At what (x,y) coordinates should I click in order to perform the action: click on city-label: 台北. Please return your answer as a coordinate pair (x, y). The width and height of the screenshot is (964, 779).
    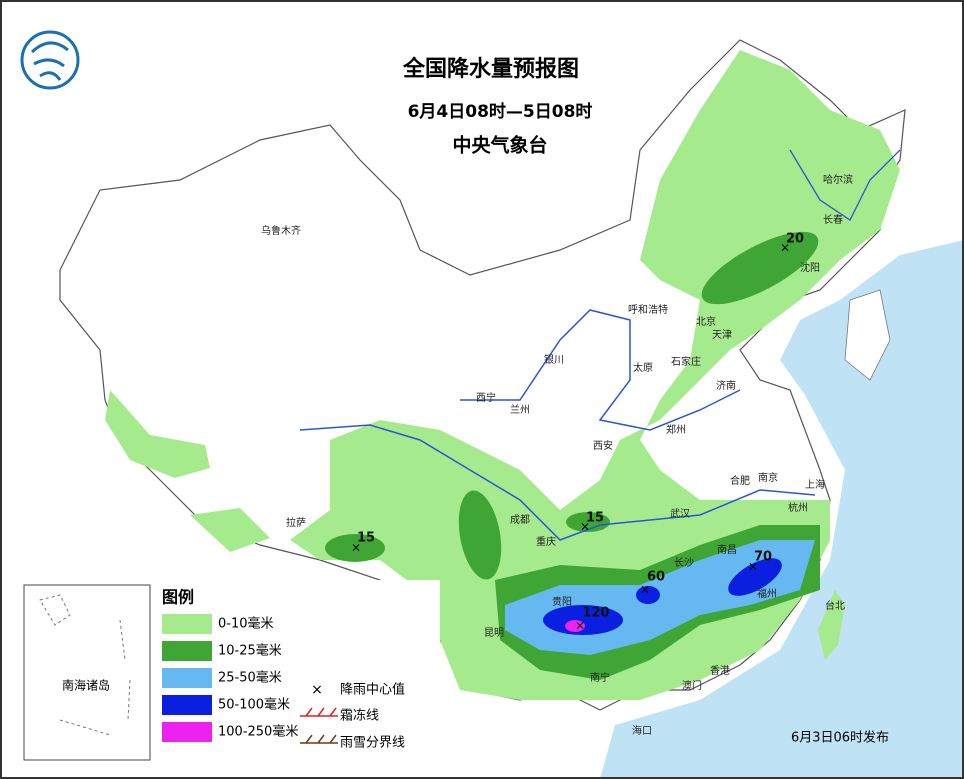
    Looking at the image, I should click on (835, 605).